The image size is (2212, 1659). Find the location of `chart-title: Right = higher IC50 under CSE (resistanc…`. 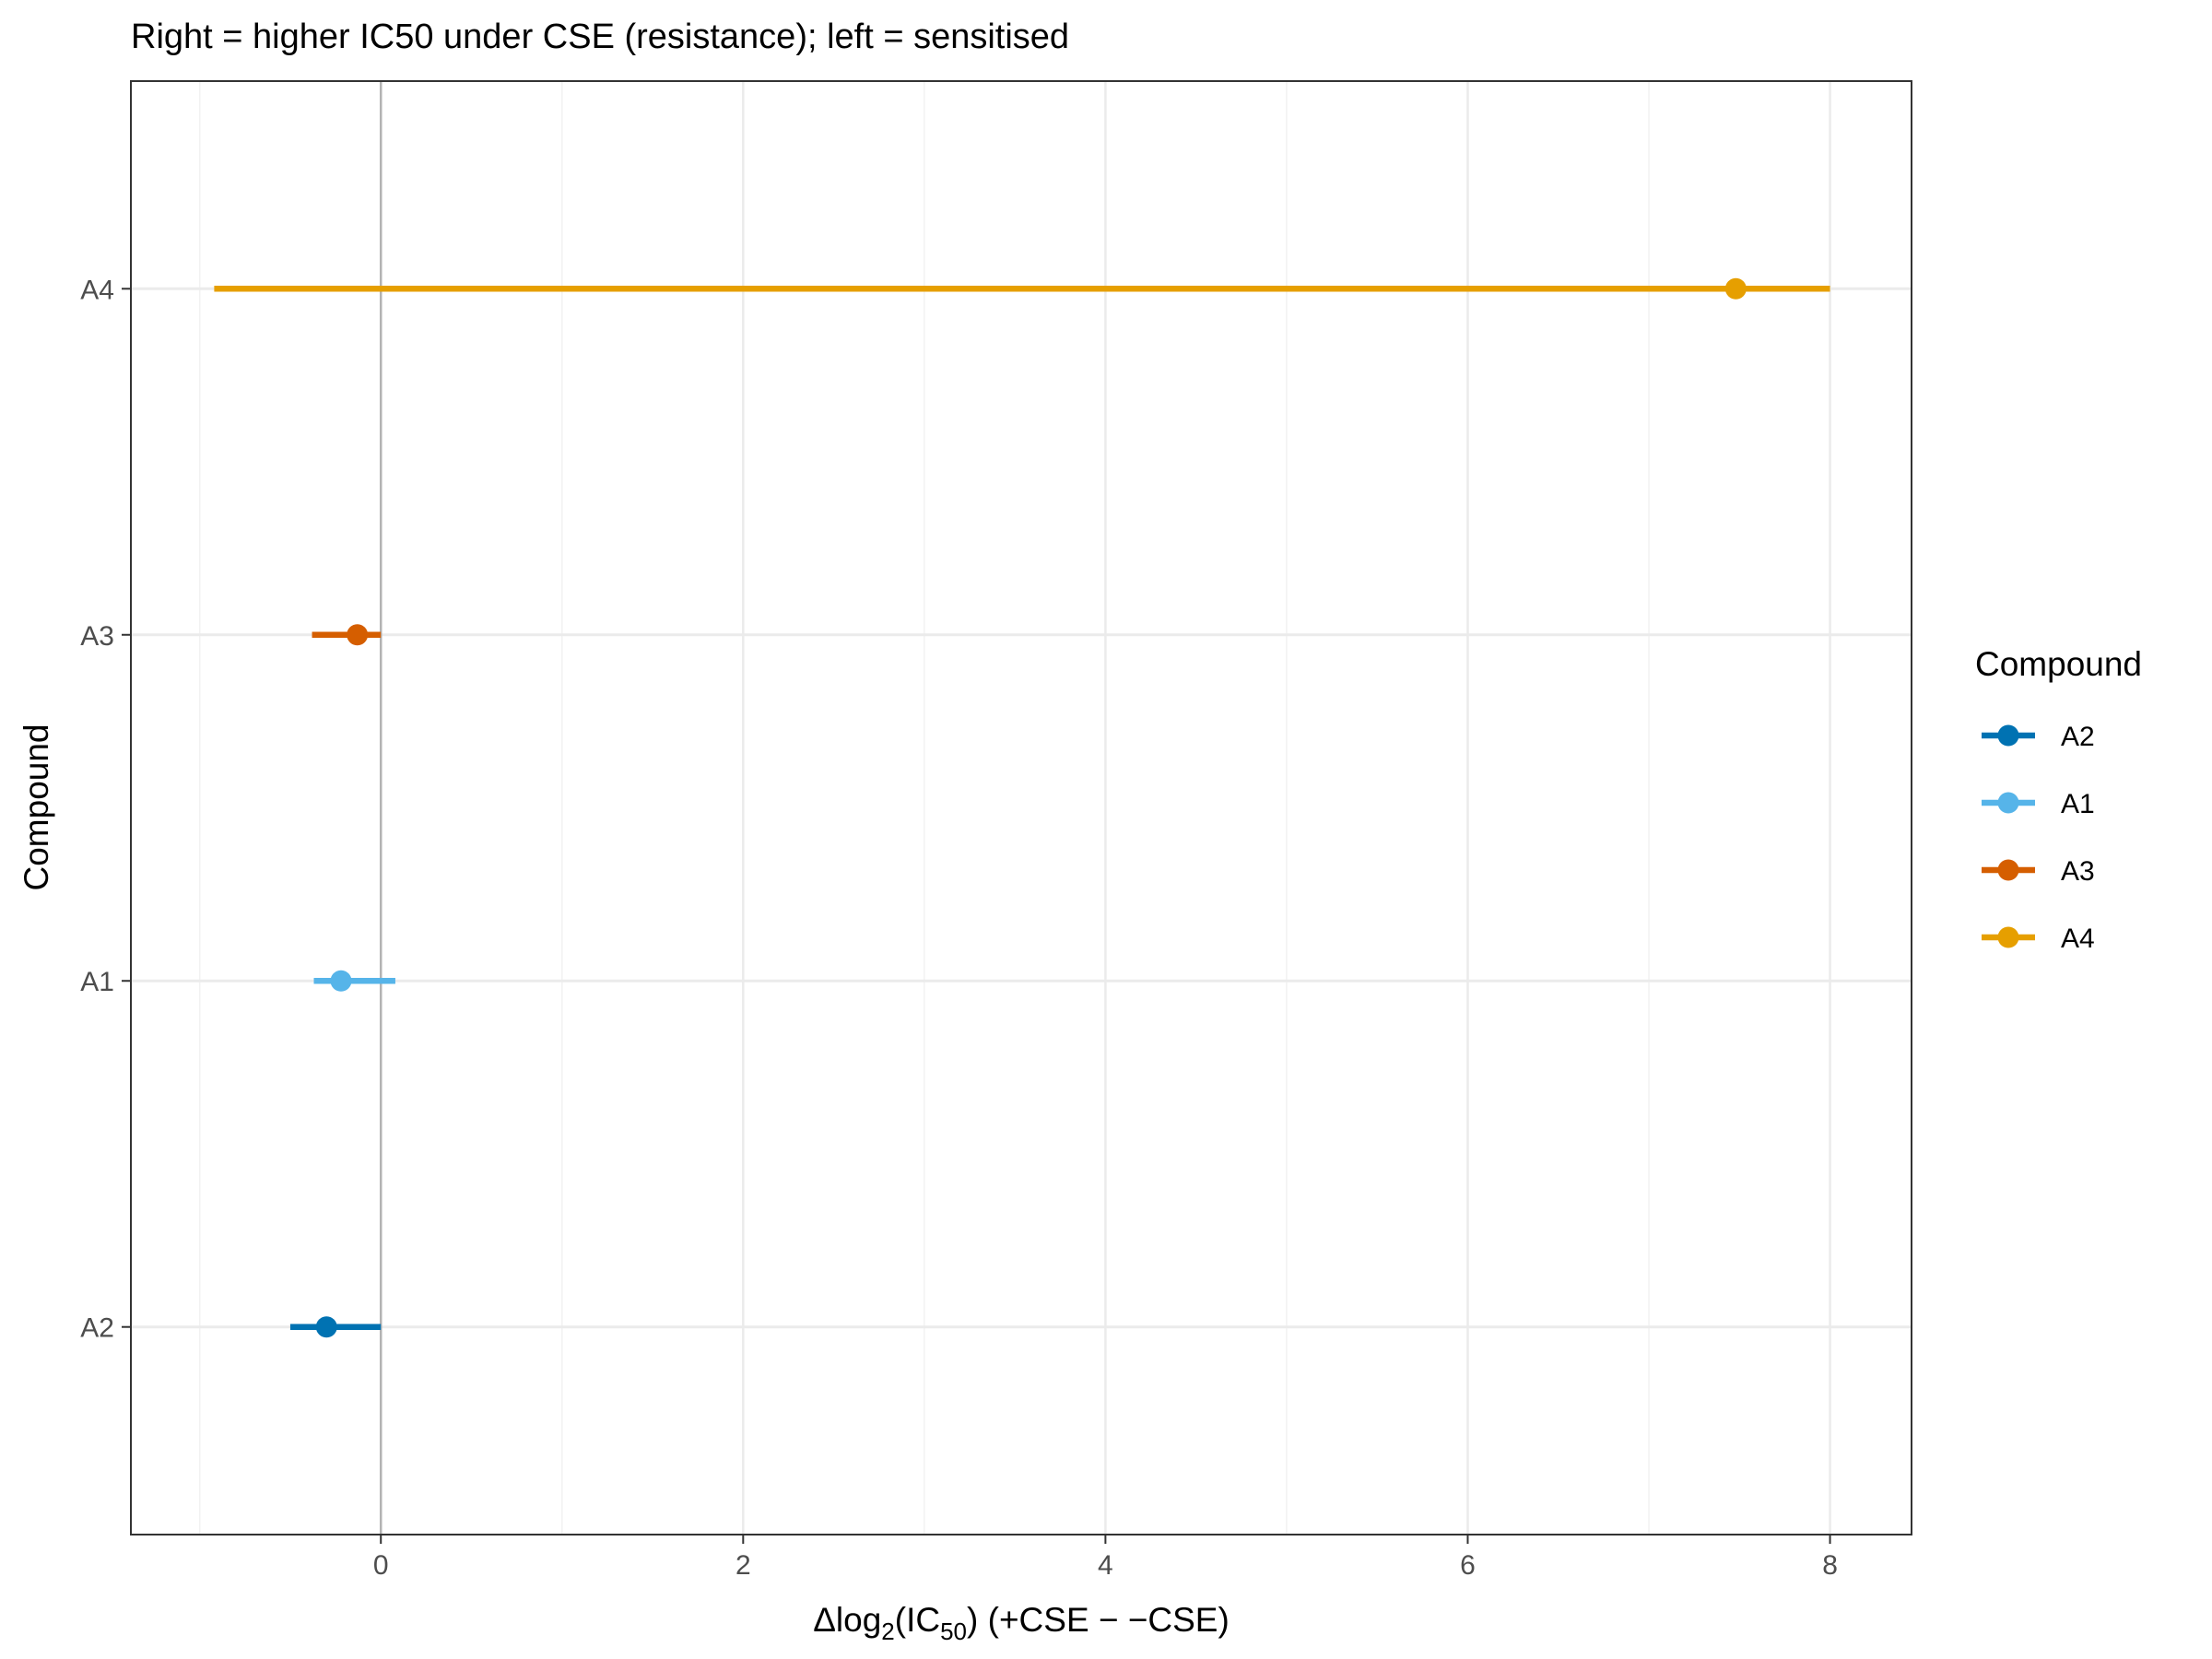

chart-title: Right = higher IC50 under CSE (resistanc… is located at coordinates (600, 37).